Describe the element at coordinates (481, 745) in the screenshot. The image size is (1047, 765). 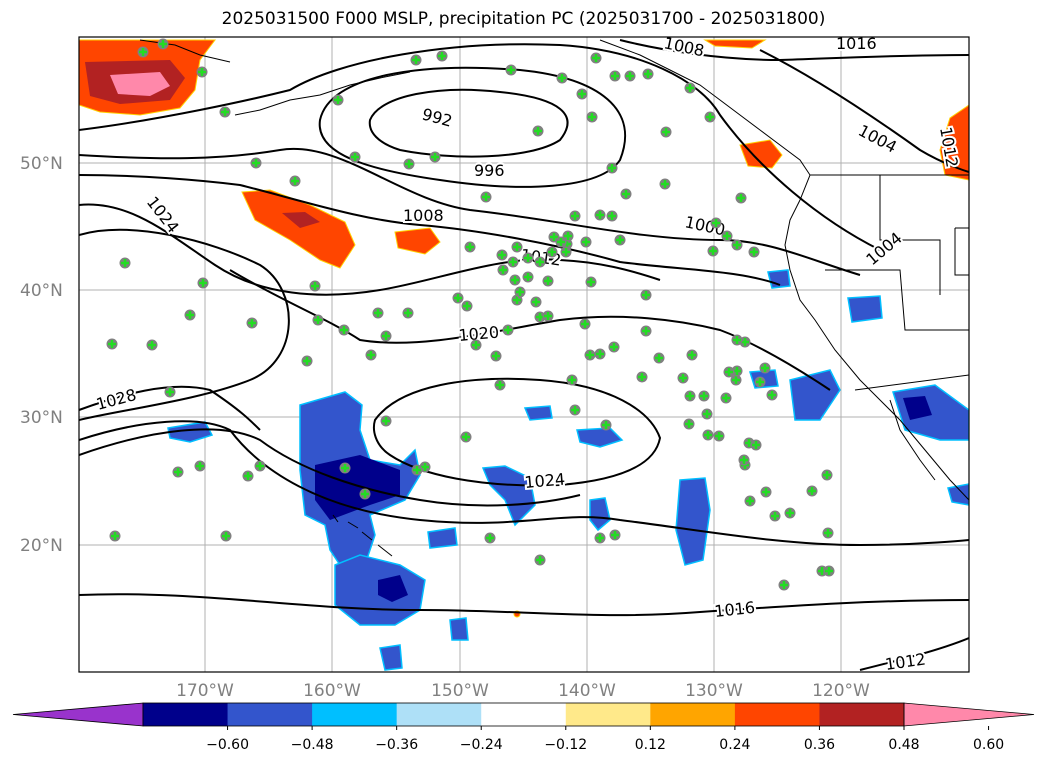
I see `colorbar-tick-label: −0.24` at that location.